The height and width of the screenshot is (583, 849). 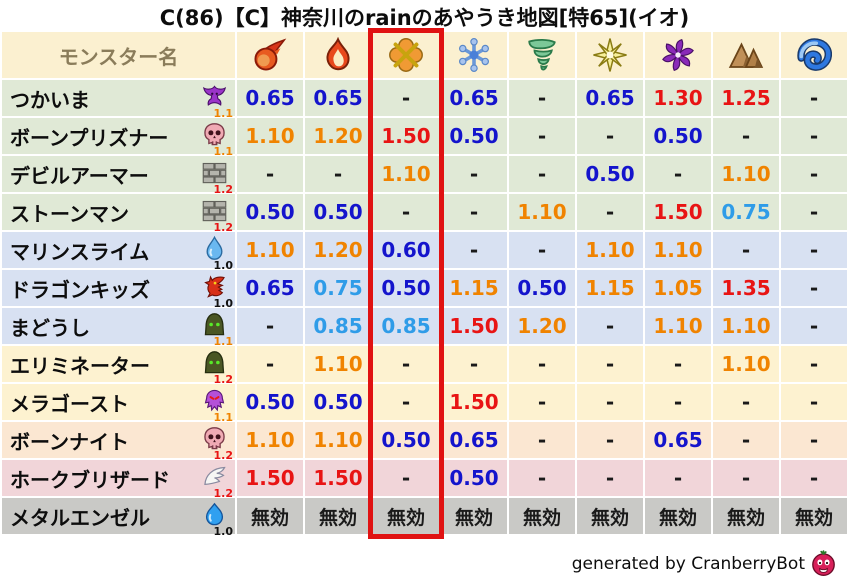 I want to click on table-row: ホークブリザード 1.2 1.50 1.50-0.50- - - - -, so click(x=424, y=479).